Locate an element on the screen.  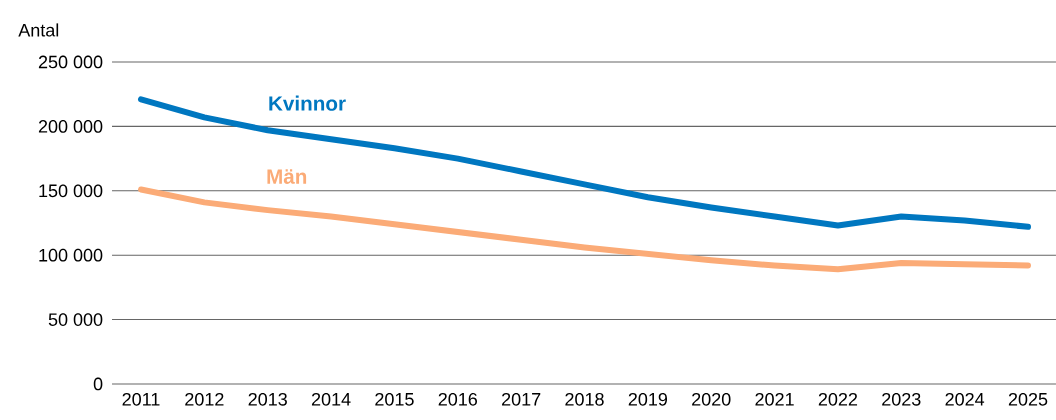
x-tick-label: 2024 is located at coordinates (965, 399).